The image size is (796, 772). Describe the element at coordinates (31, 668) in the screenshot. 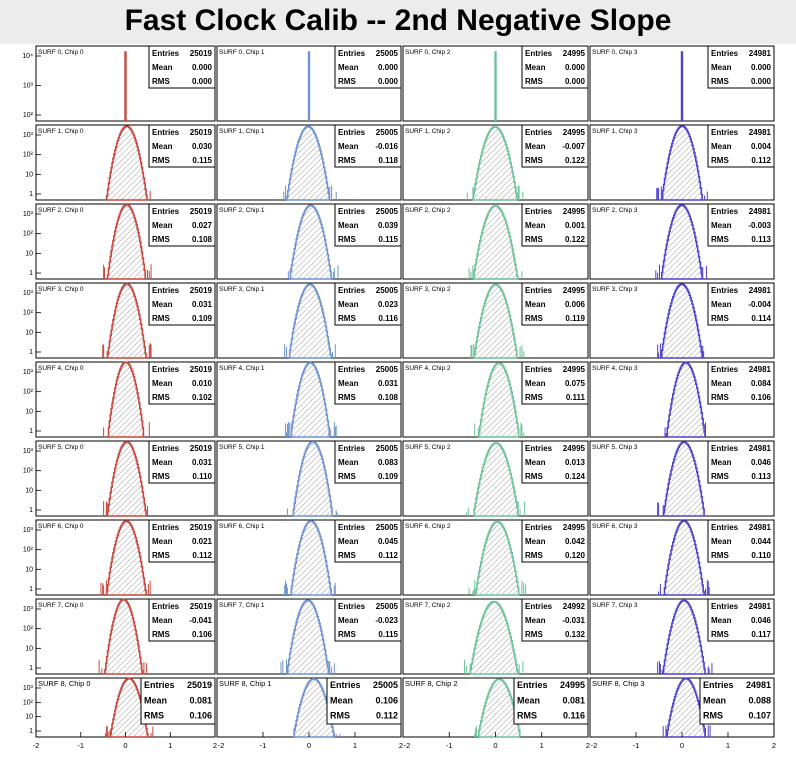

I see `y-tick-label: 1` at that location.